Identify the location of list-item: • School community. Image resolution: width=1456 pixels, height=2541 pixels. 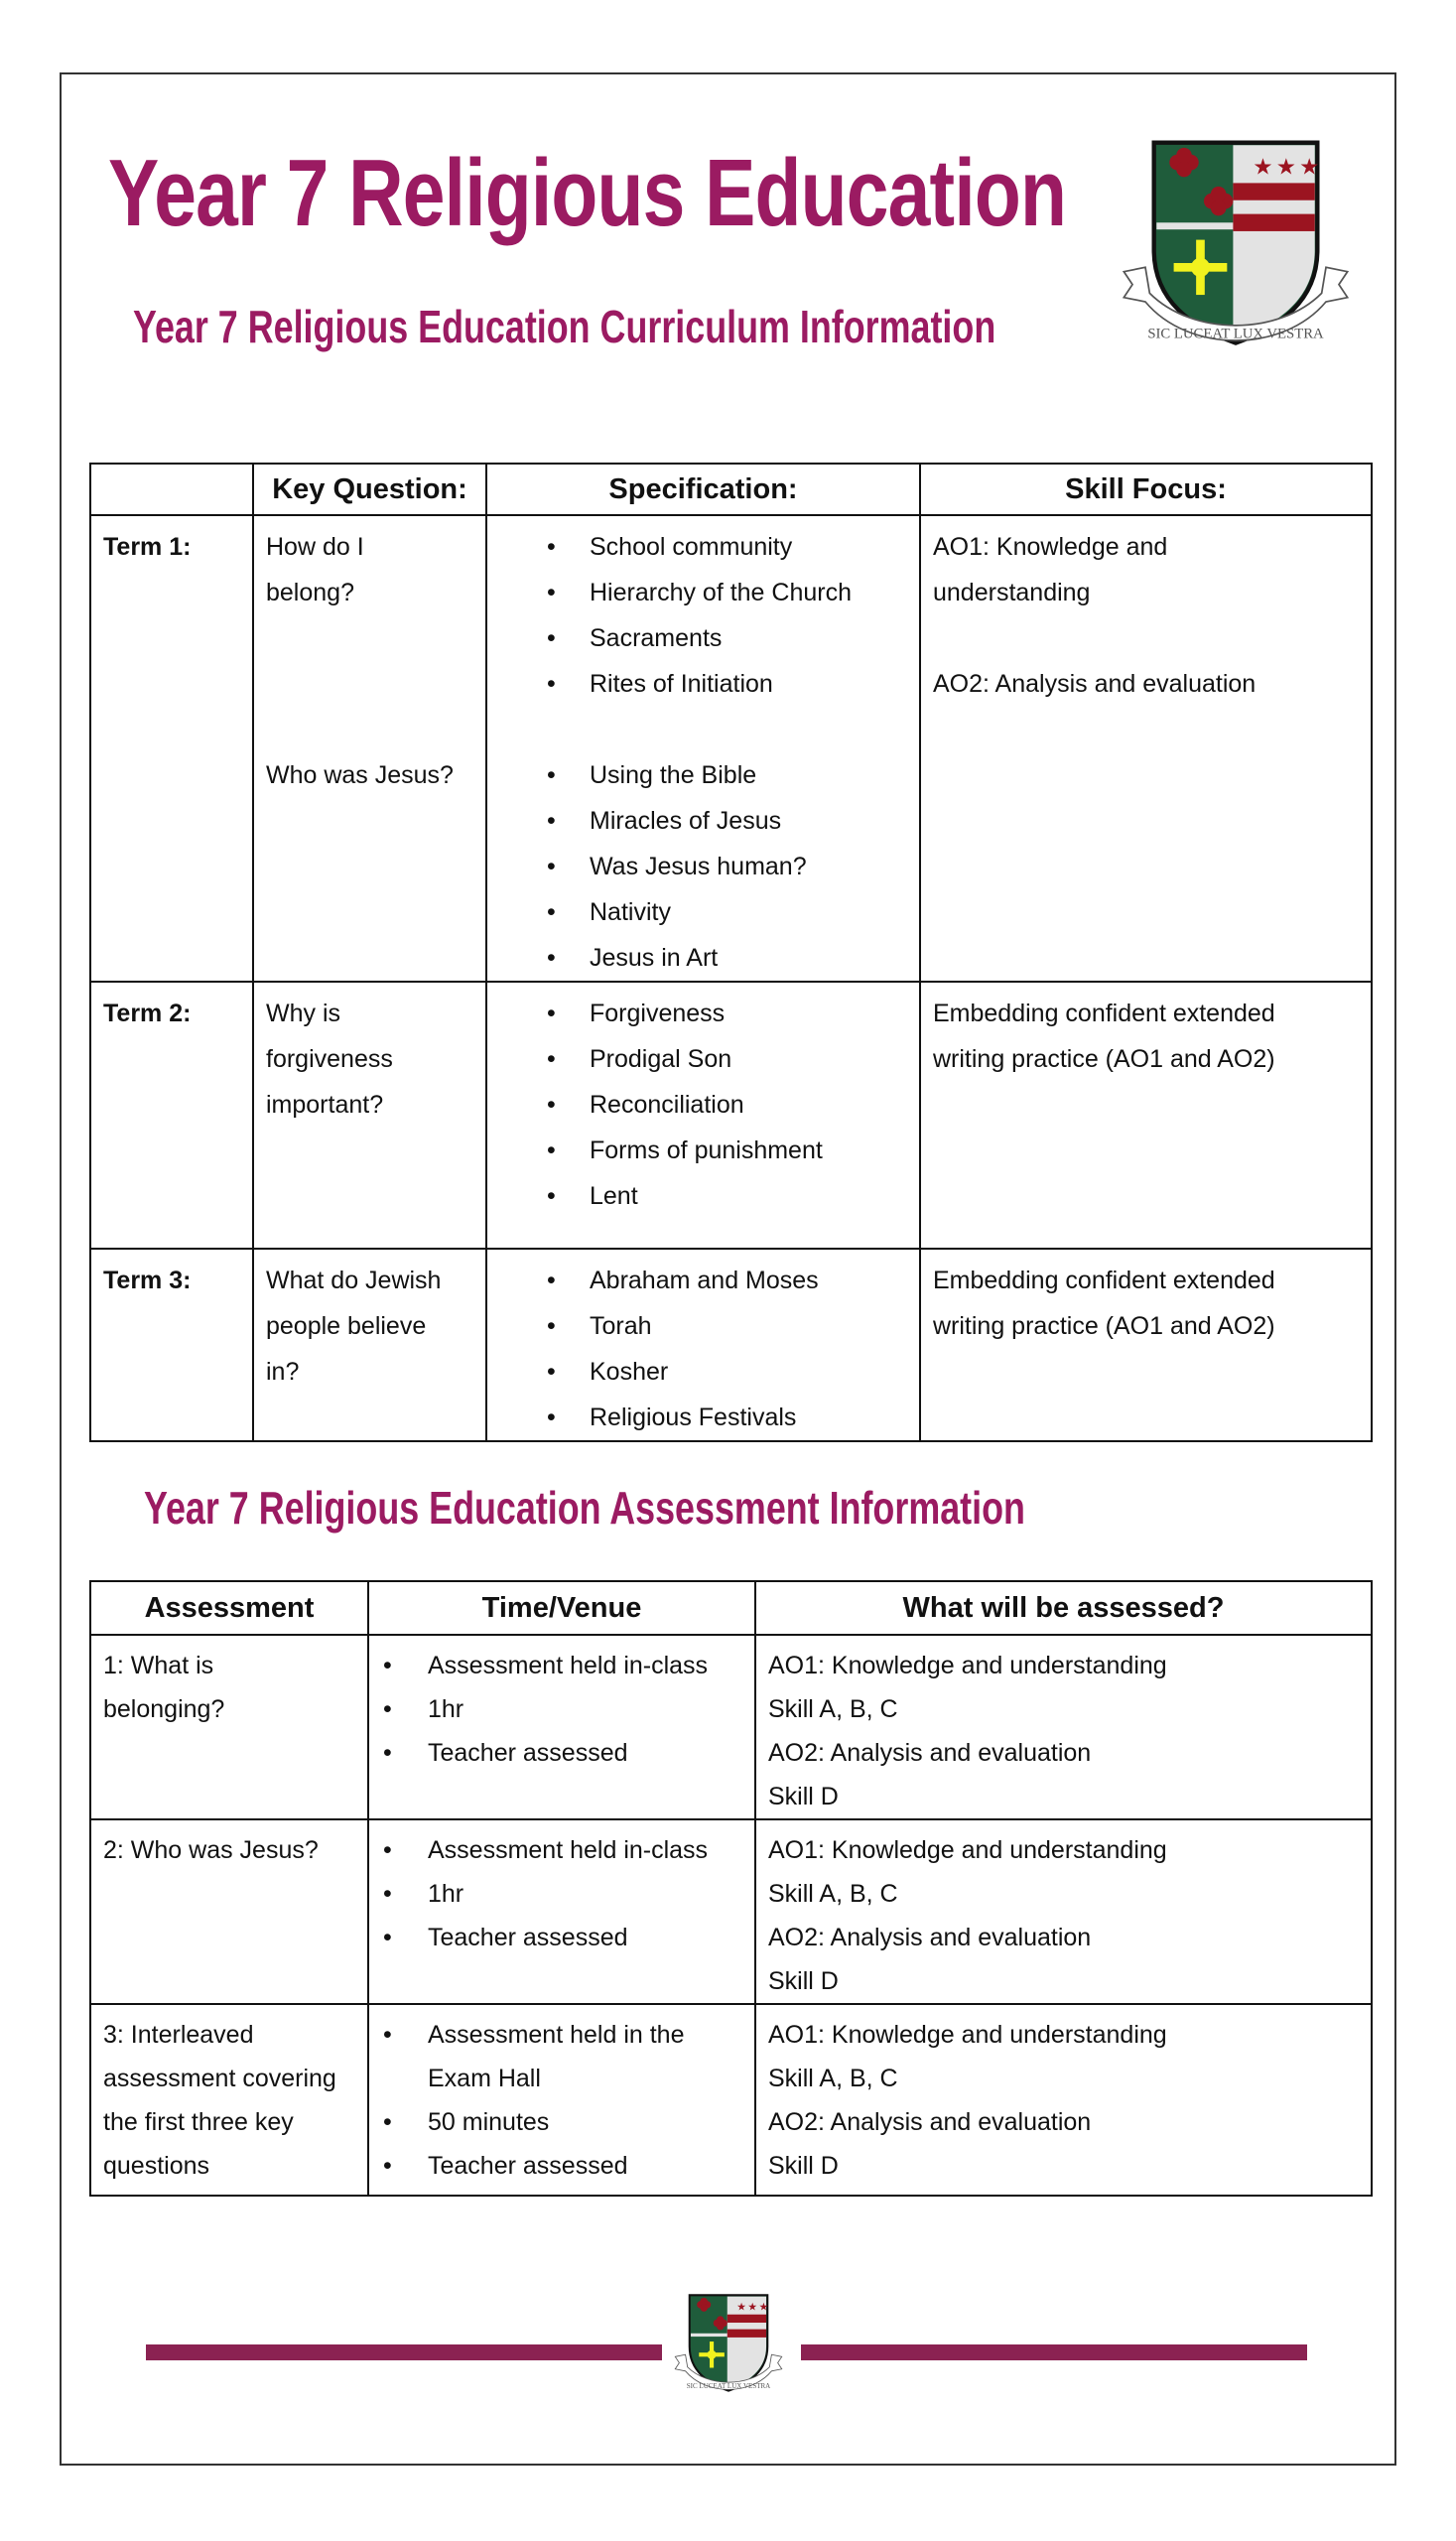
(703, 547).